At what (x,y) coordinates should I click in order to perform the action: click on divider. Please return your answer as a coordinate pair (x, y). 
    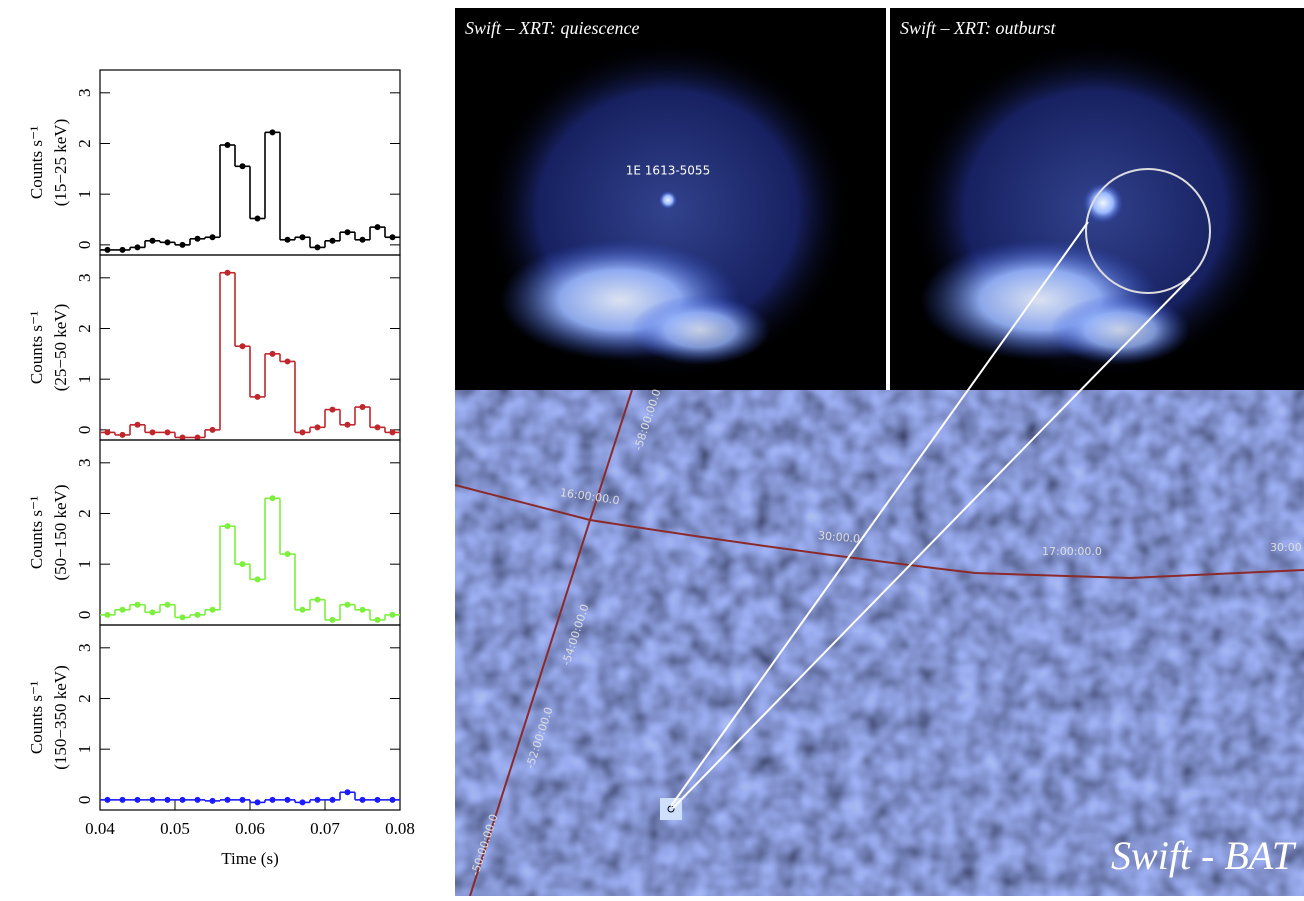
    Looking at the image, I should click on (888, 199).